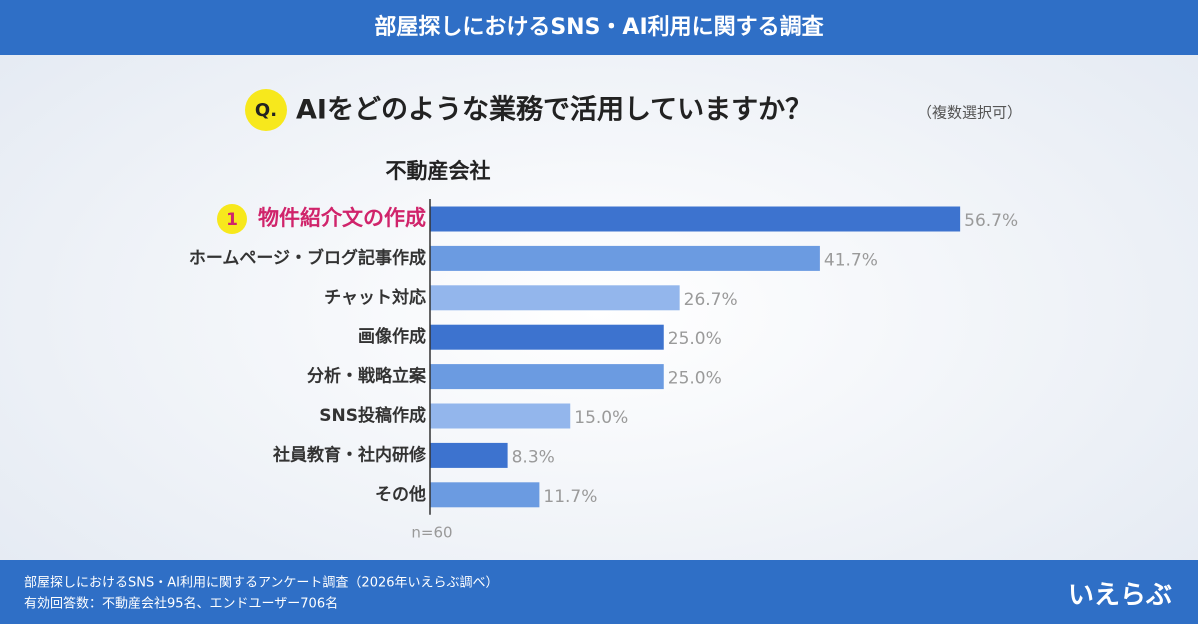  I want to click on question-marker: Q., so click(266, 110).